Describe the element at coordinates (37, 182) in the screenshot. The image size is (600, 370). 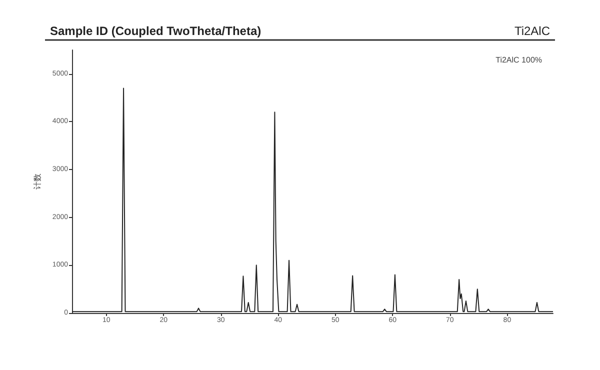
I see `y-axis-title: 计数` at that location.